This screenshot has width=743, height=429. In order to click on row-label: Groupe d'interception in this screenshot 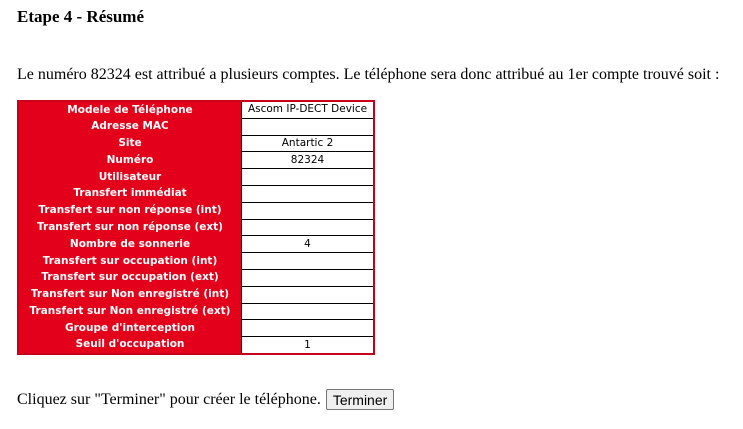, I will do `click(130, 328)`.